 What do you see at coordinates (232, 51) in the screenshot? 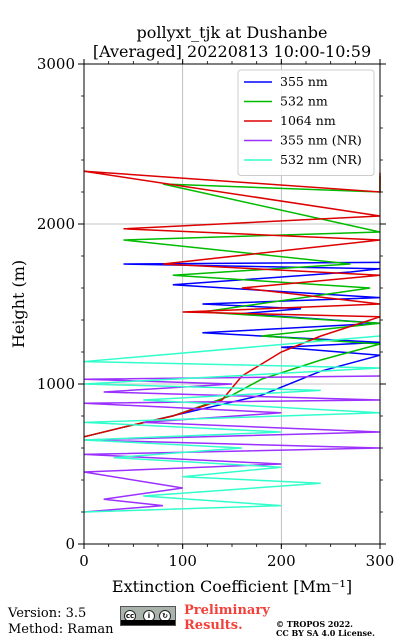
I see `chart-subtitle: [Averaged] 20220813 10:00-10:59` at bounding box center [232, 51].